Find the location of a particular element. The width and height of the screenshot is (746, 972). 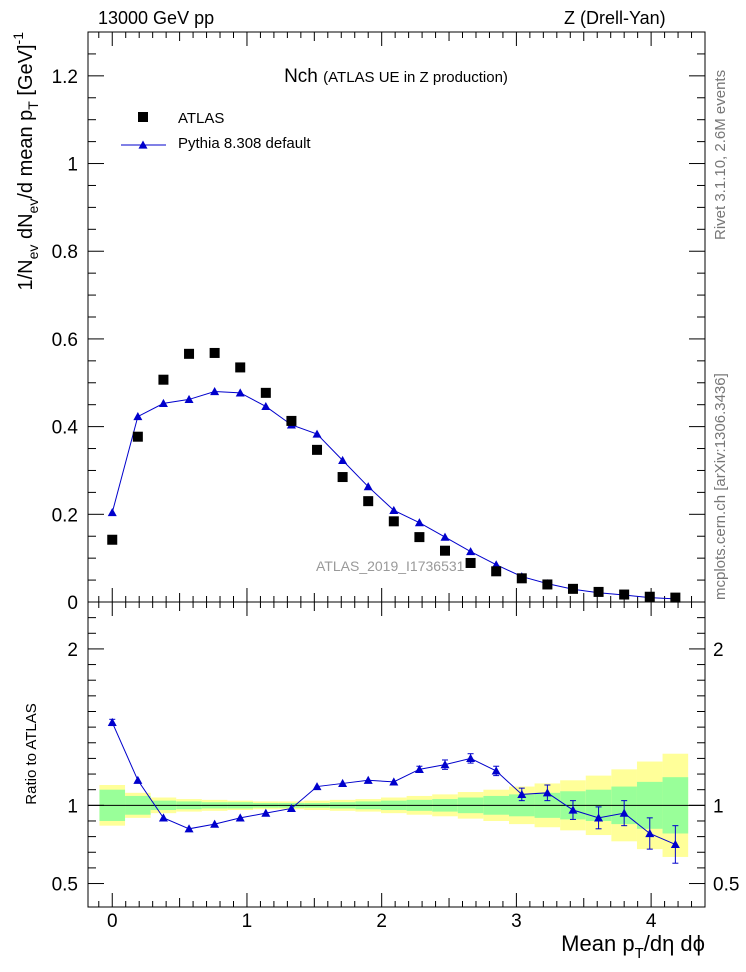

ratio-y-tick-label: 0.5 is located at coordinates (65, 885).